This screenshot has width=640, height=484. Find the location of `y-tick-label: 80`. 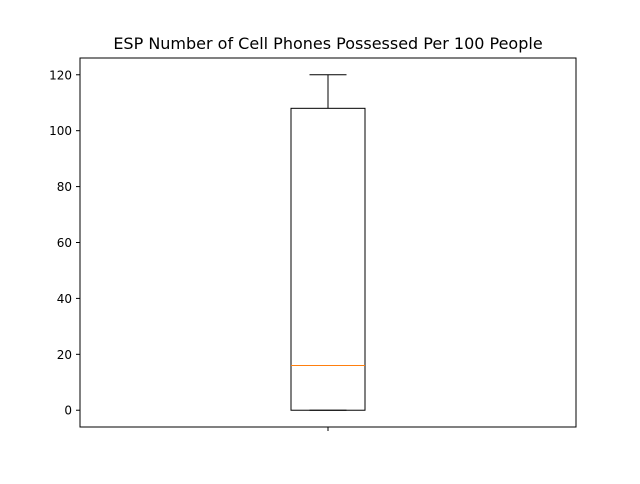

y-tick-label: 80 is located at coordinates (64, 187).